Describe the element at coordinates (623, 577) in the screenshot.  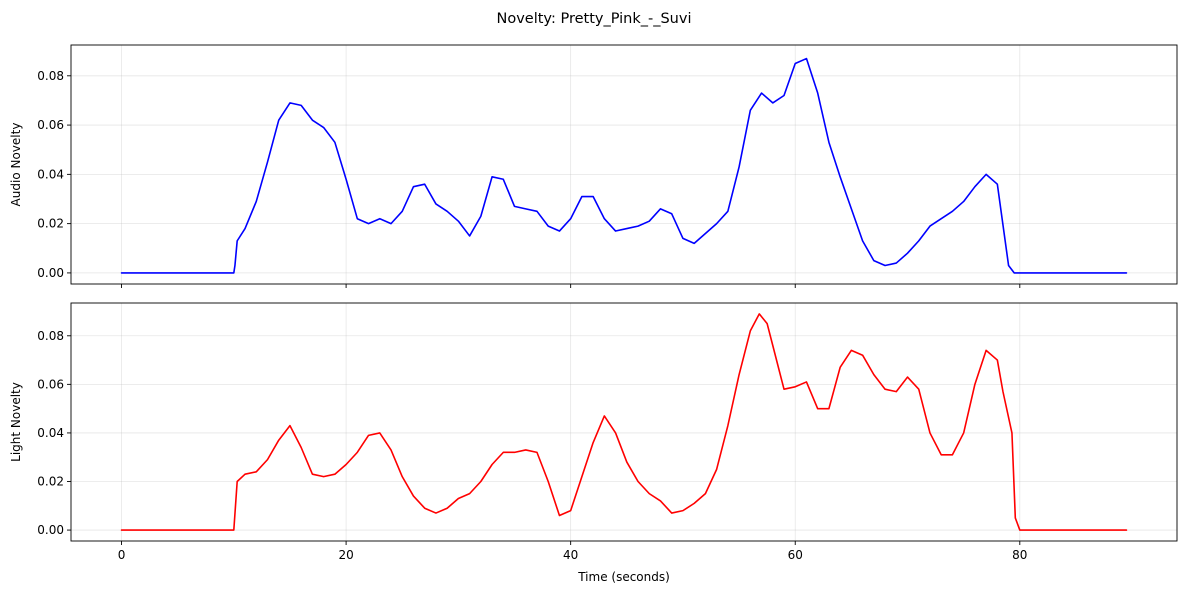
I see `x-axis-label: Time (seconds)` at that location.